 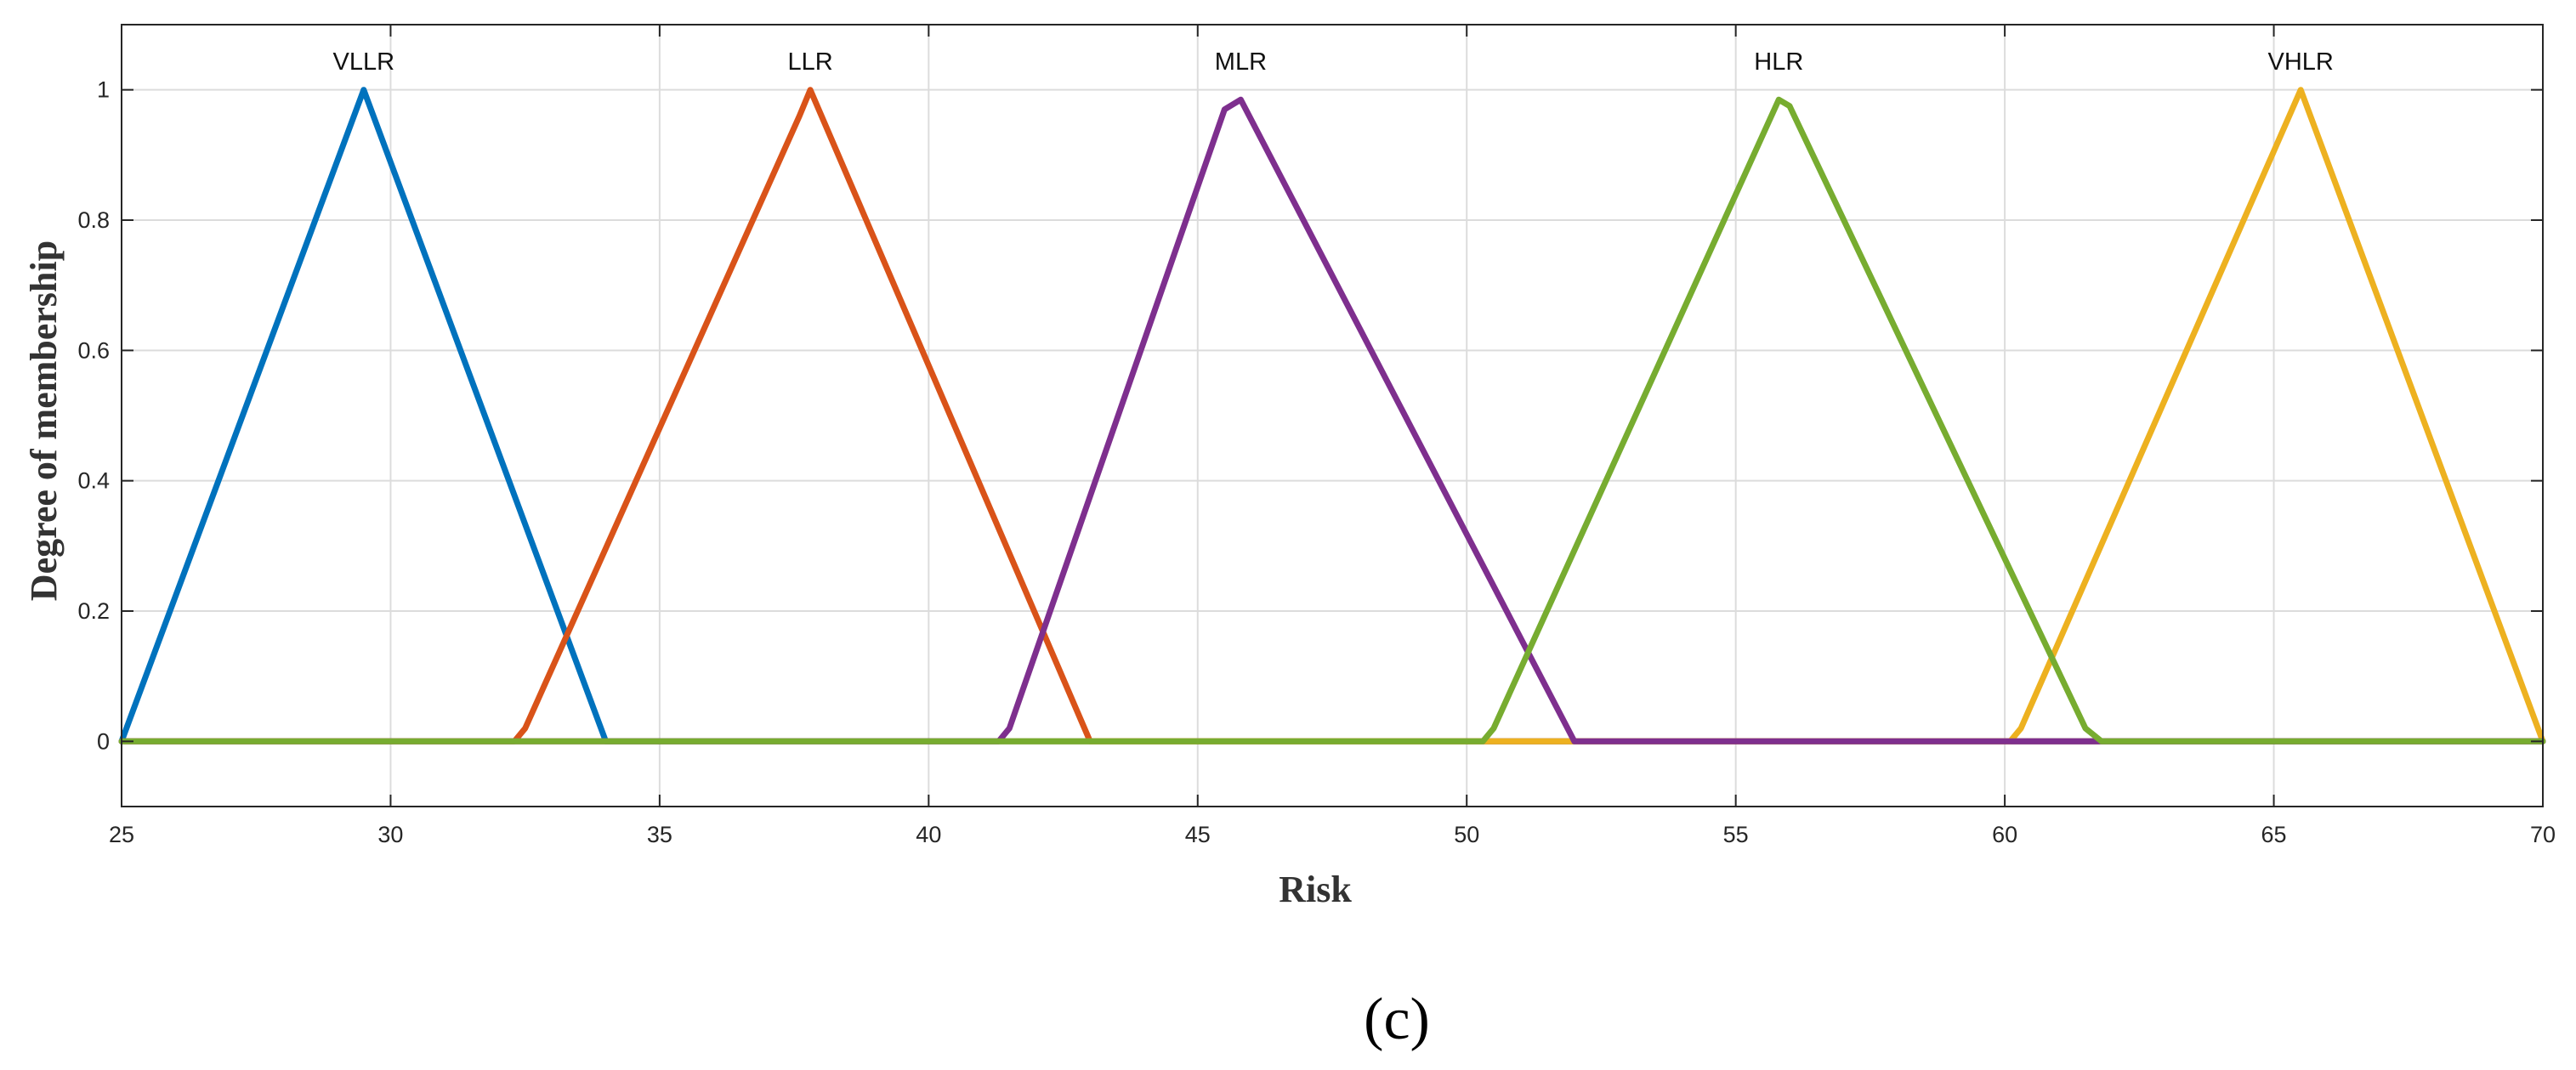 I want to click on y-tick-label: 0, so click(x=104, y=741).